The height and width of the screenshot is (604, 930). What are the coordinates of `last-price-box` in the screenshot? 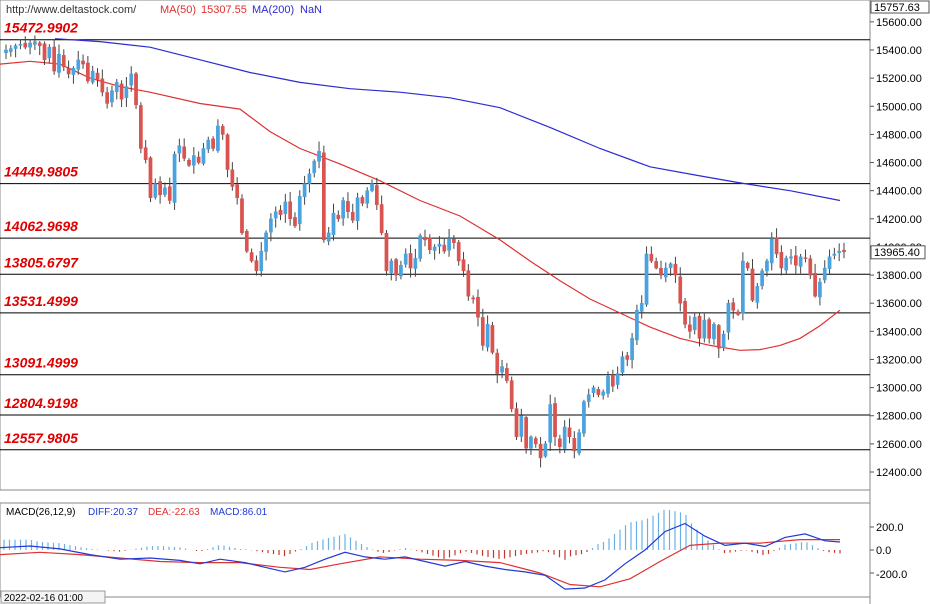 It's located at (898, 252).